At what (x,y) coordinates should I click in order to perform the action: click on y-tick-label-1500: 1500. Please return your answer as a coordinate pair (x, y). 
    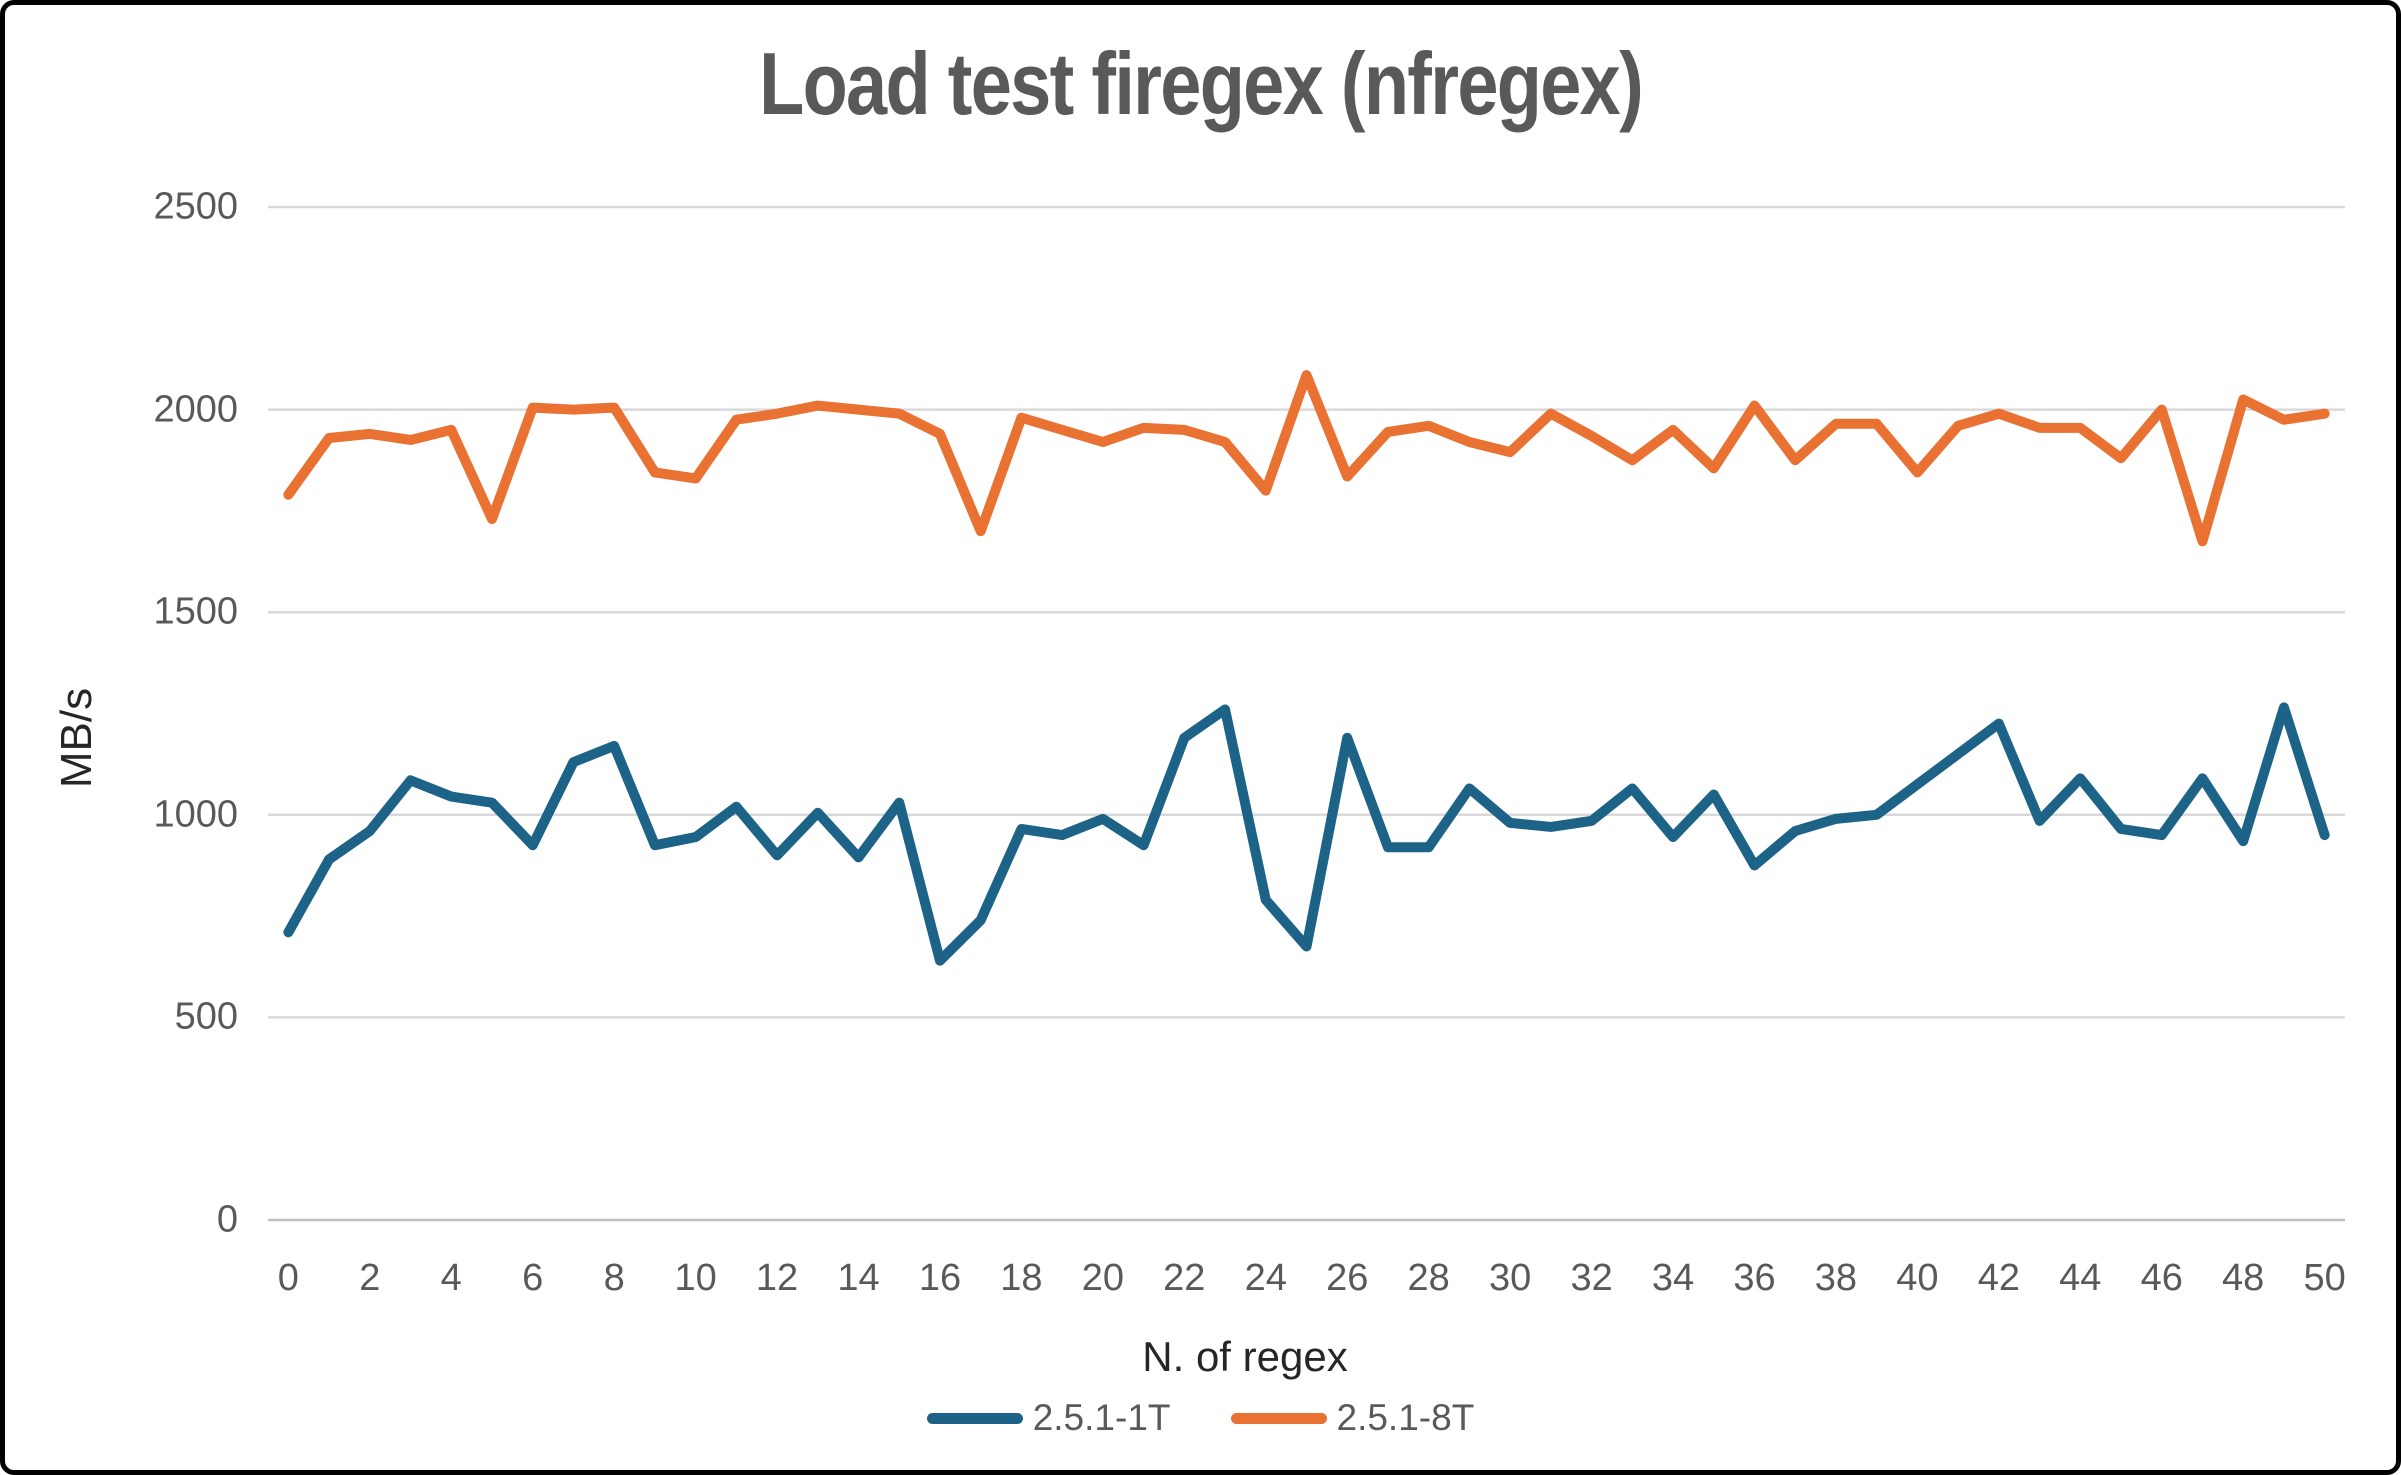
    Looking at the image, I should click on (195, 611).